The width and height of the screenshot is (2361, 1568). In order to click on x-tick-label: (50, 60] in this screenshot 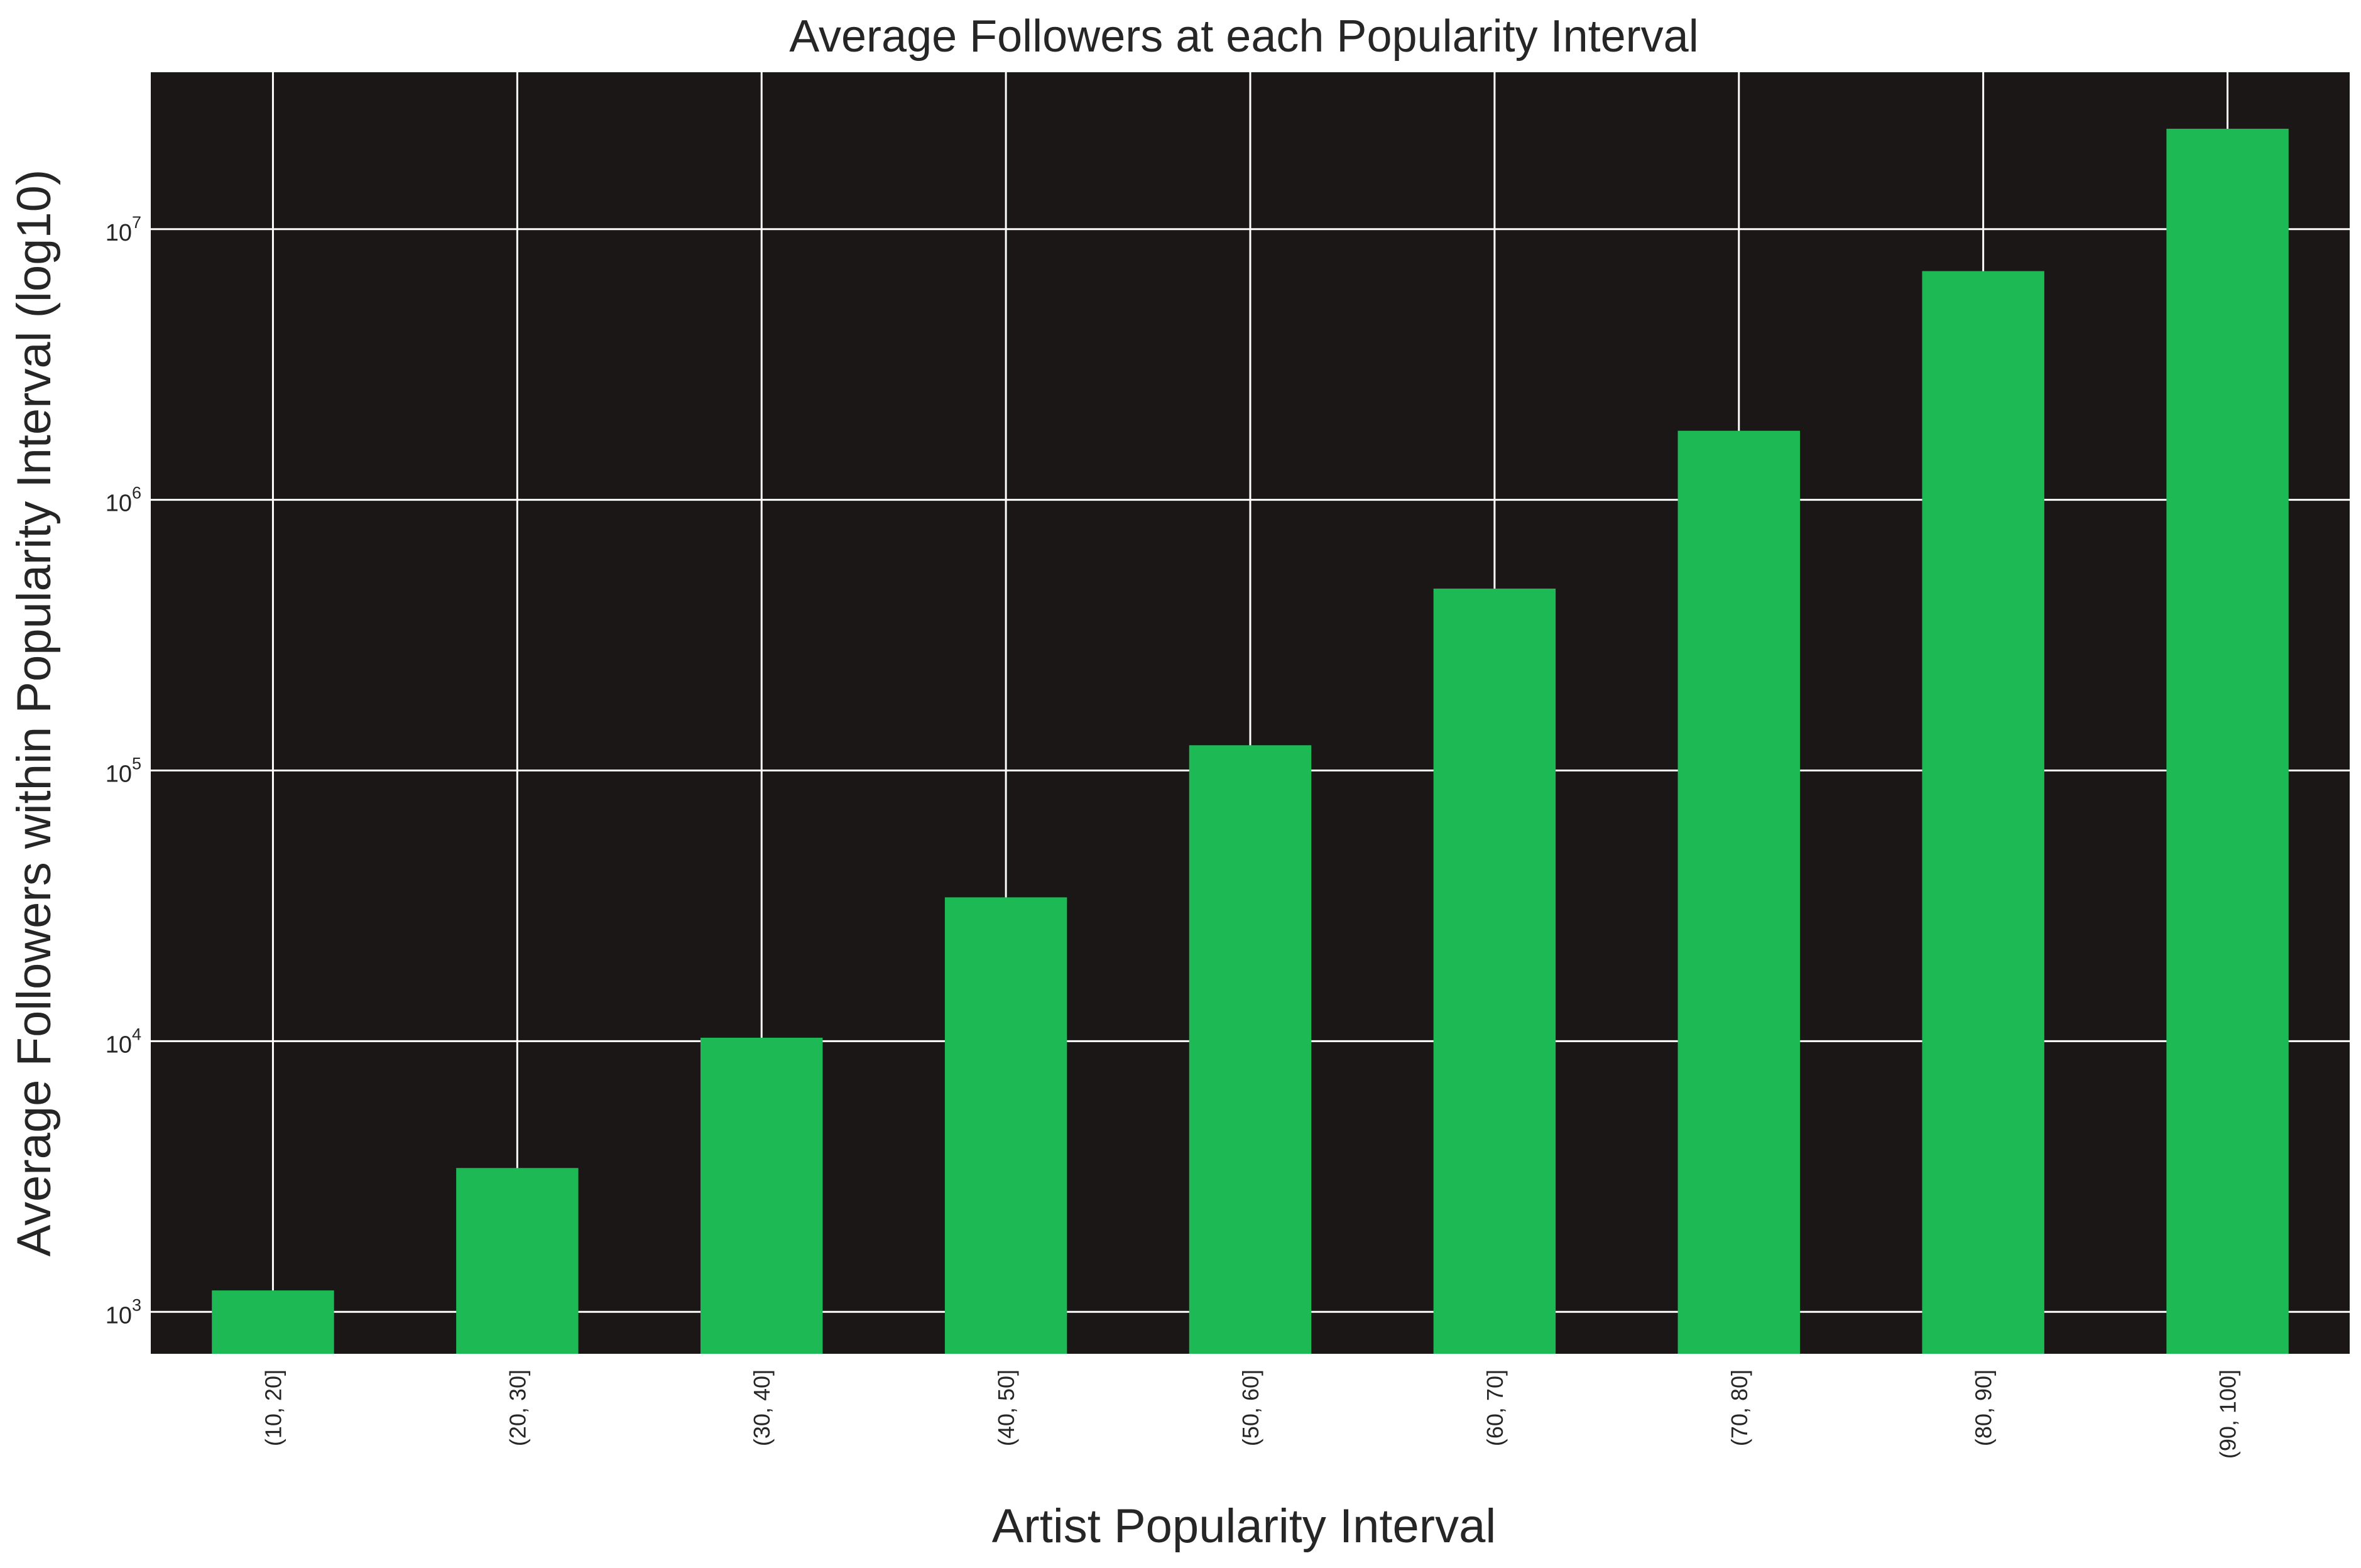, I will do `click(1250, 1407)`.